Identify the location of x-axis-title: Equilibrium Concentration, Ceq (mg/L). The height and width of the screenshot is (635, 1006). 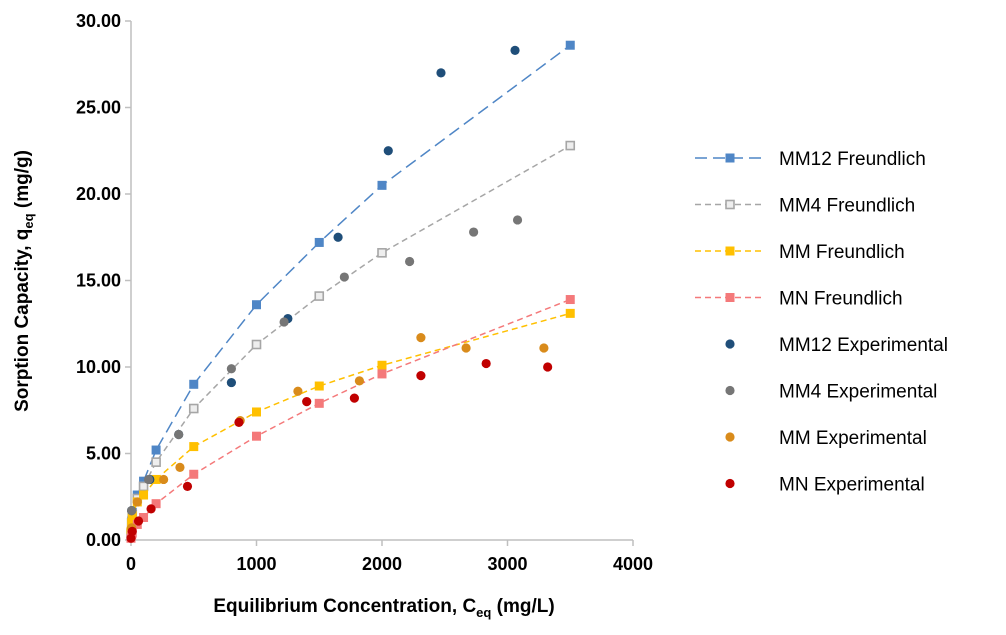
(383, 608).